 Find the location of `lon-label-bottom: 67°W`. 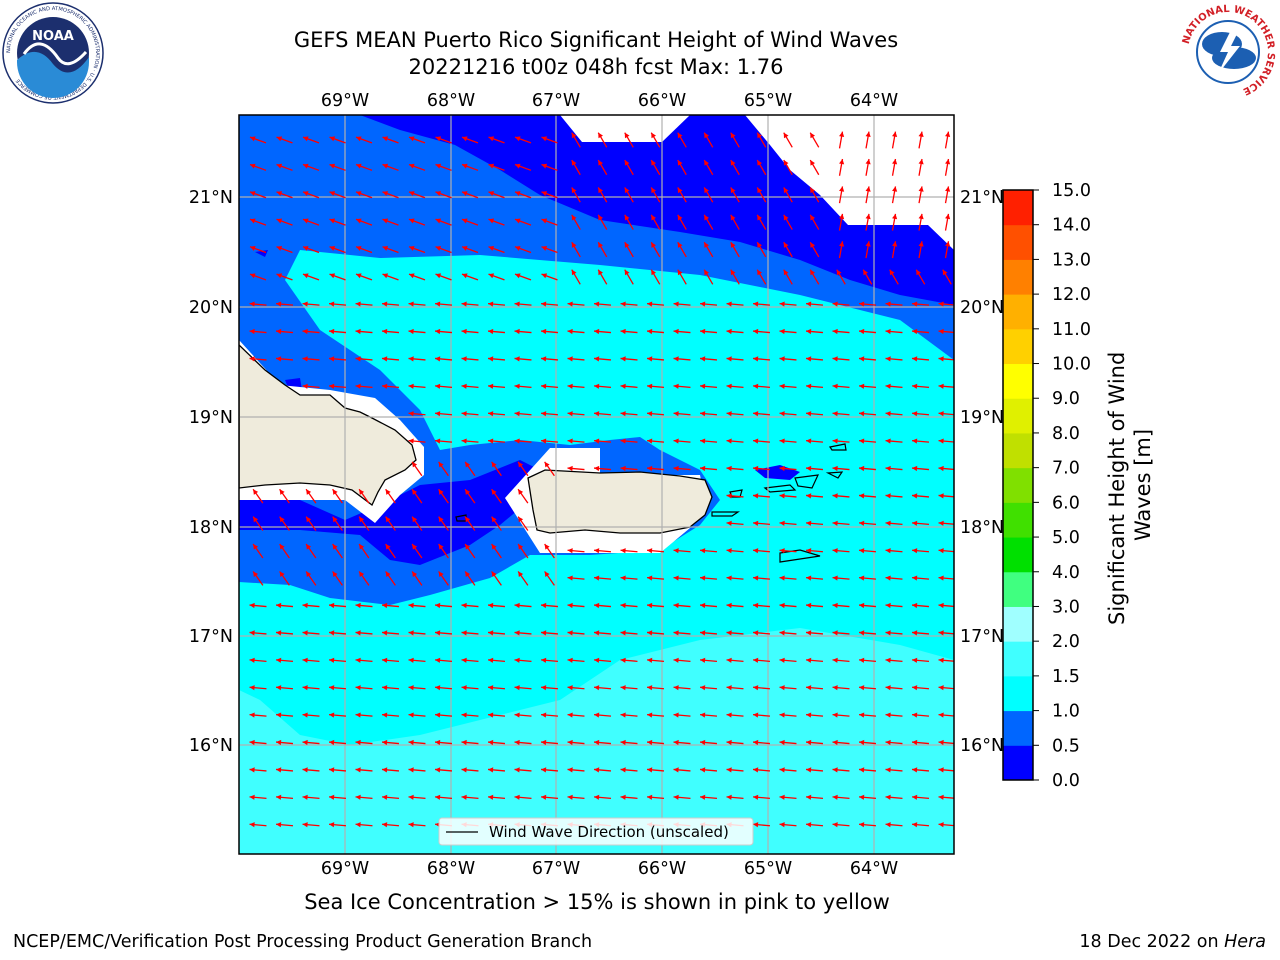

lon-label-bottom: 67°W is located at coordinates (556, 869).